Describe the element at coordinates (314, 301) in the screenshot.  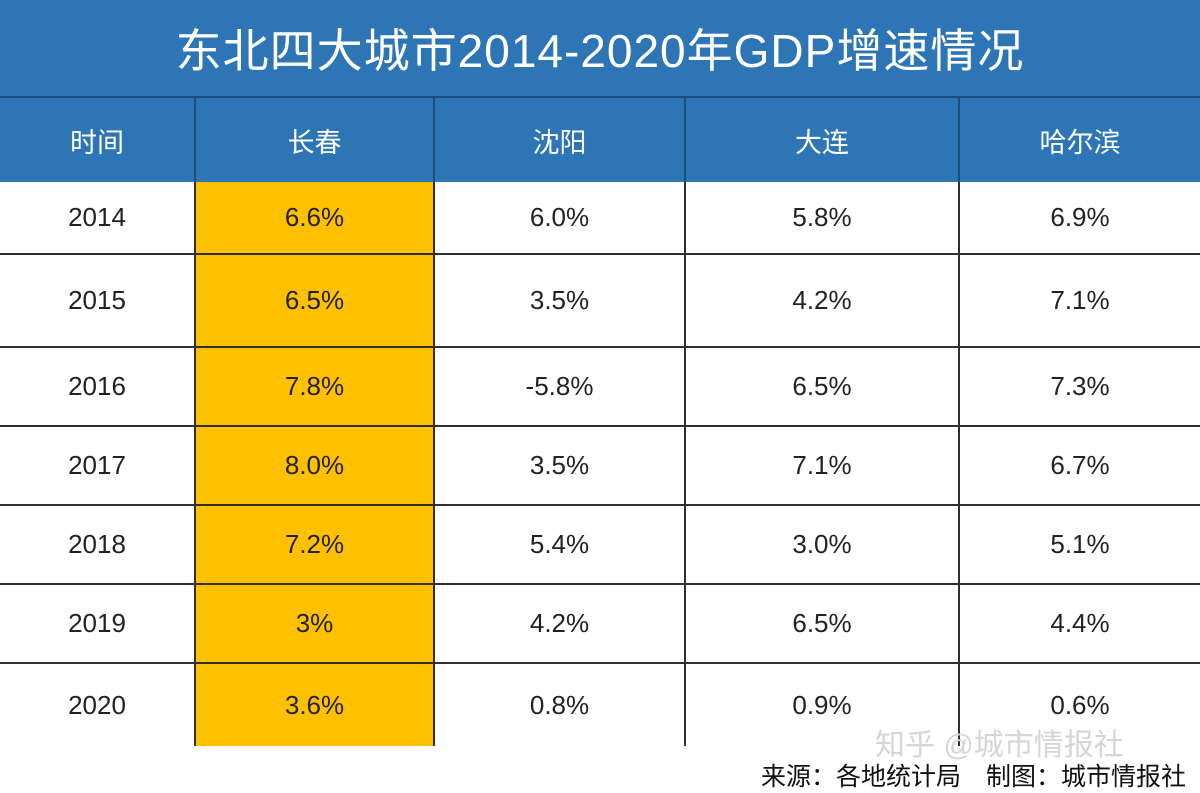
I see `changchun-cell: 6.5%` at that location.